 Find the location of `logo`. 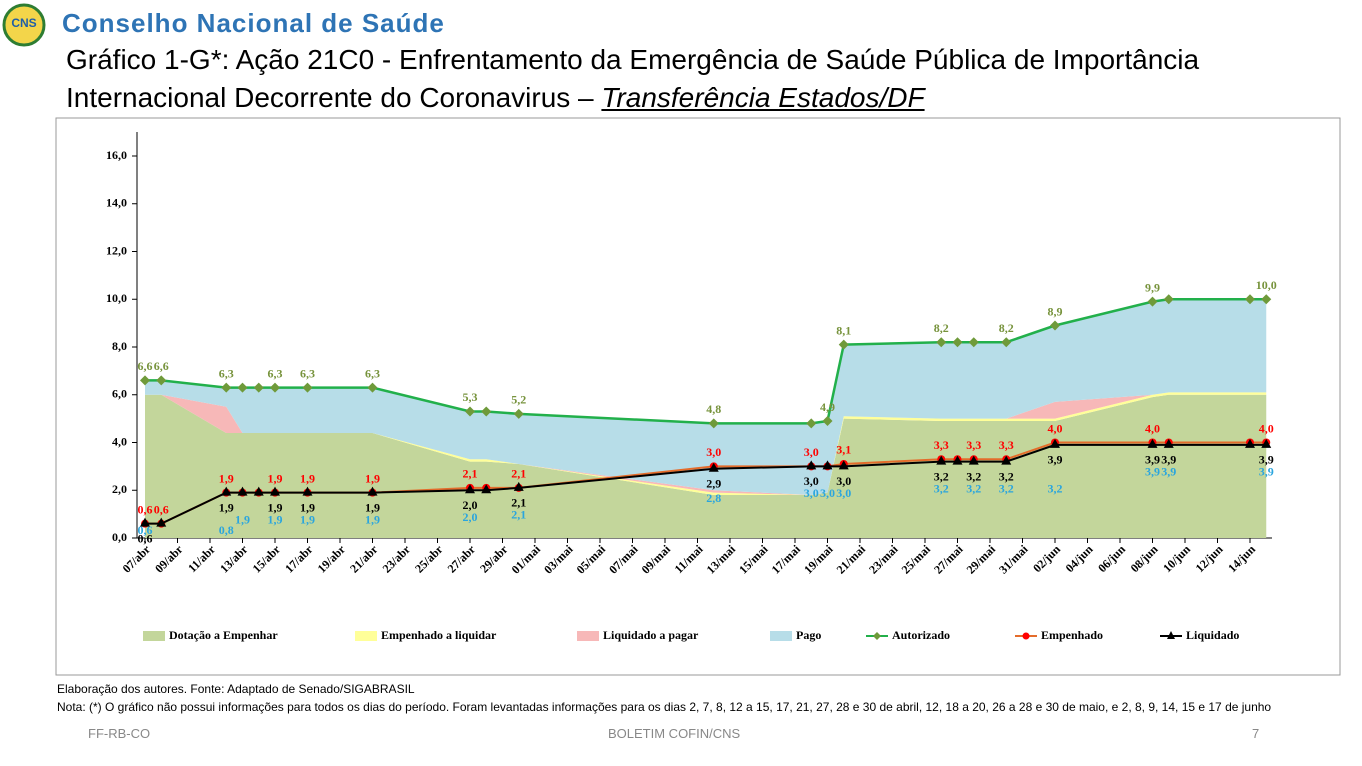

logo is located at coordinates (24, 25).